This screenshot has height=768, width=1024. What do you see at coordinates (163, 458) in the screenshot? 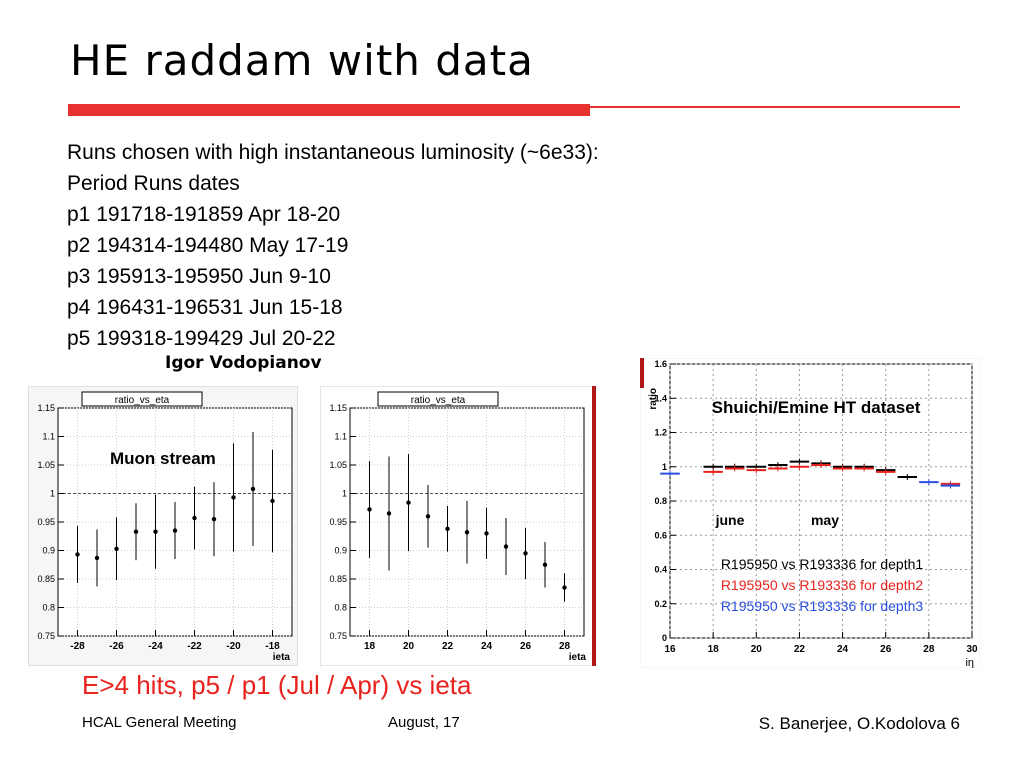
I see `muon-stream-label: Muon stream` at bounding box center [163, 458].